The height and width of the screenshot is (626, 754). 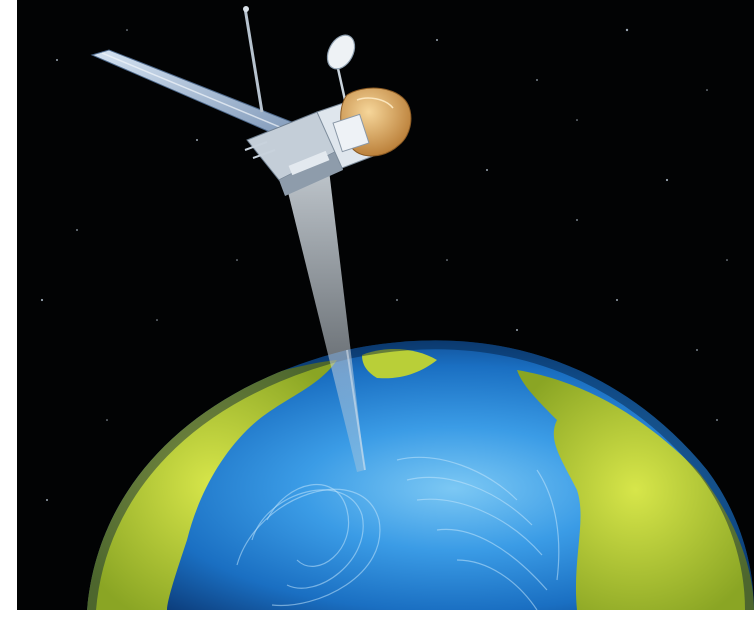 I want to click on radar-beam, so click(x=325, y=321).